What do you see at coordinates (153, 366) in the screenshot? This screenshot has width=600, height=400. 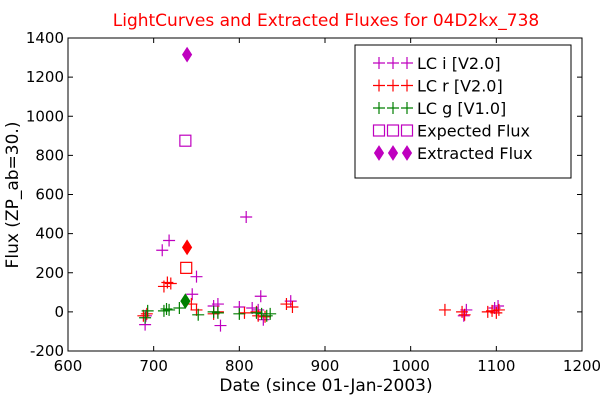 I see `x-tick-label: 700` at bounding box center [153, 366].